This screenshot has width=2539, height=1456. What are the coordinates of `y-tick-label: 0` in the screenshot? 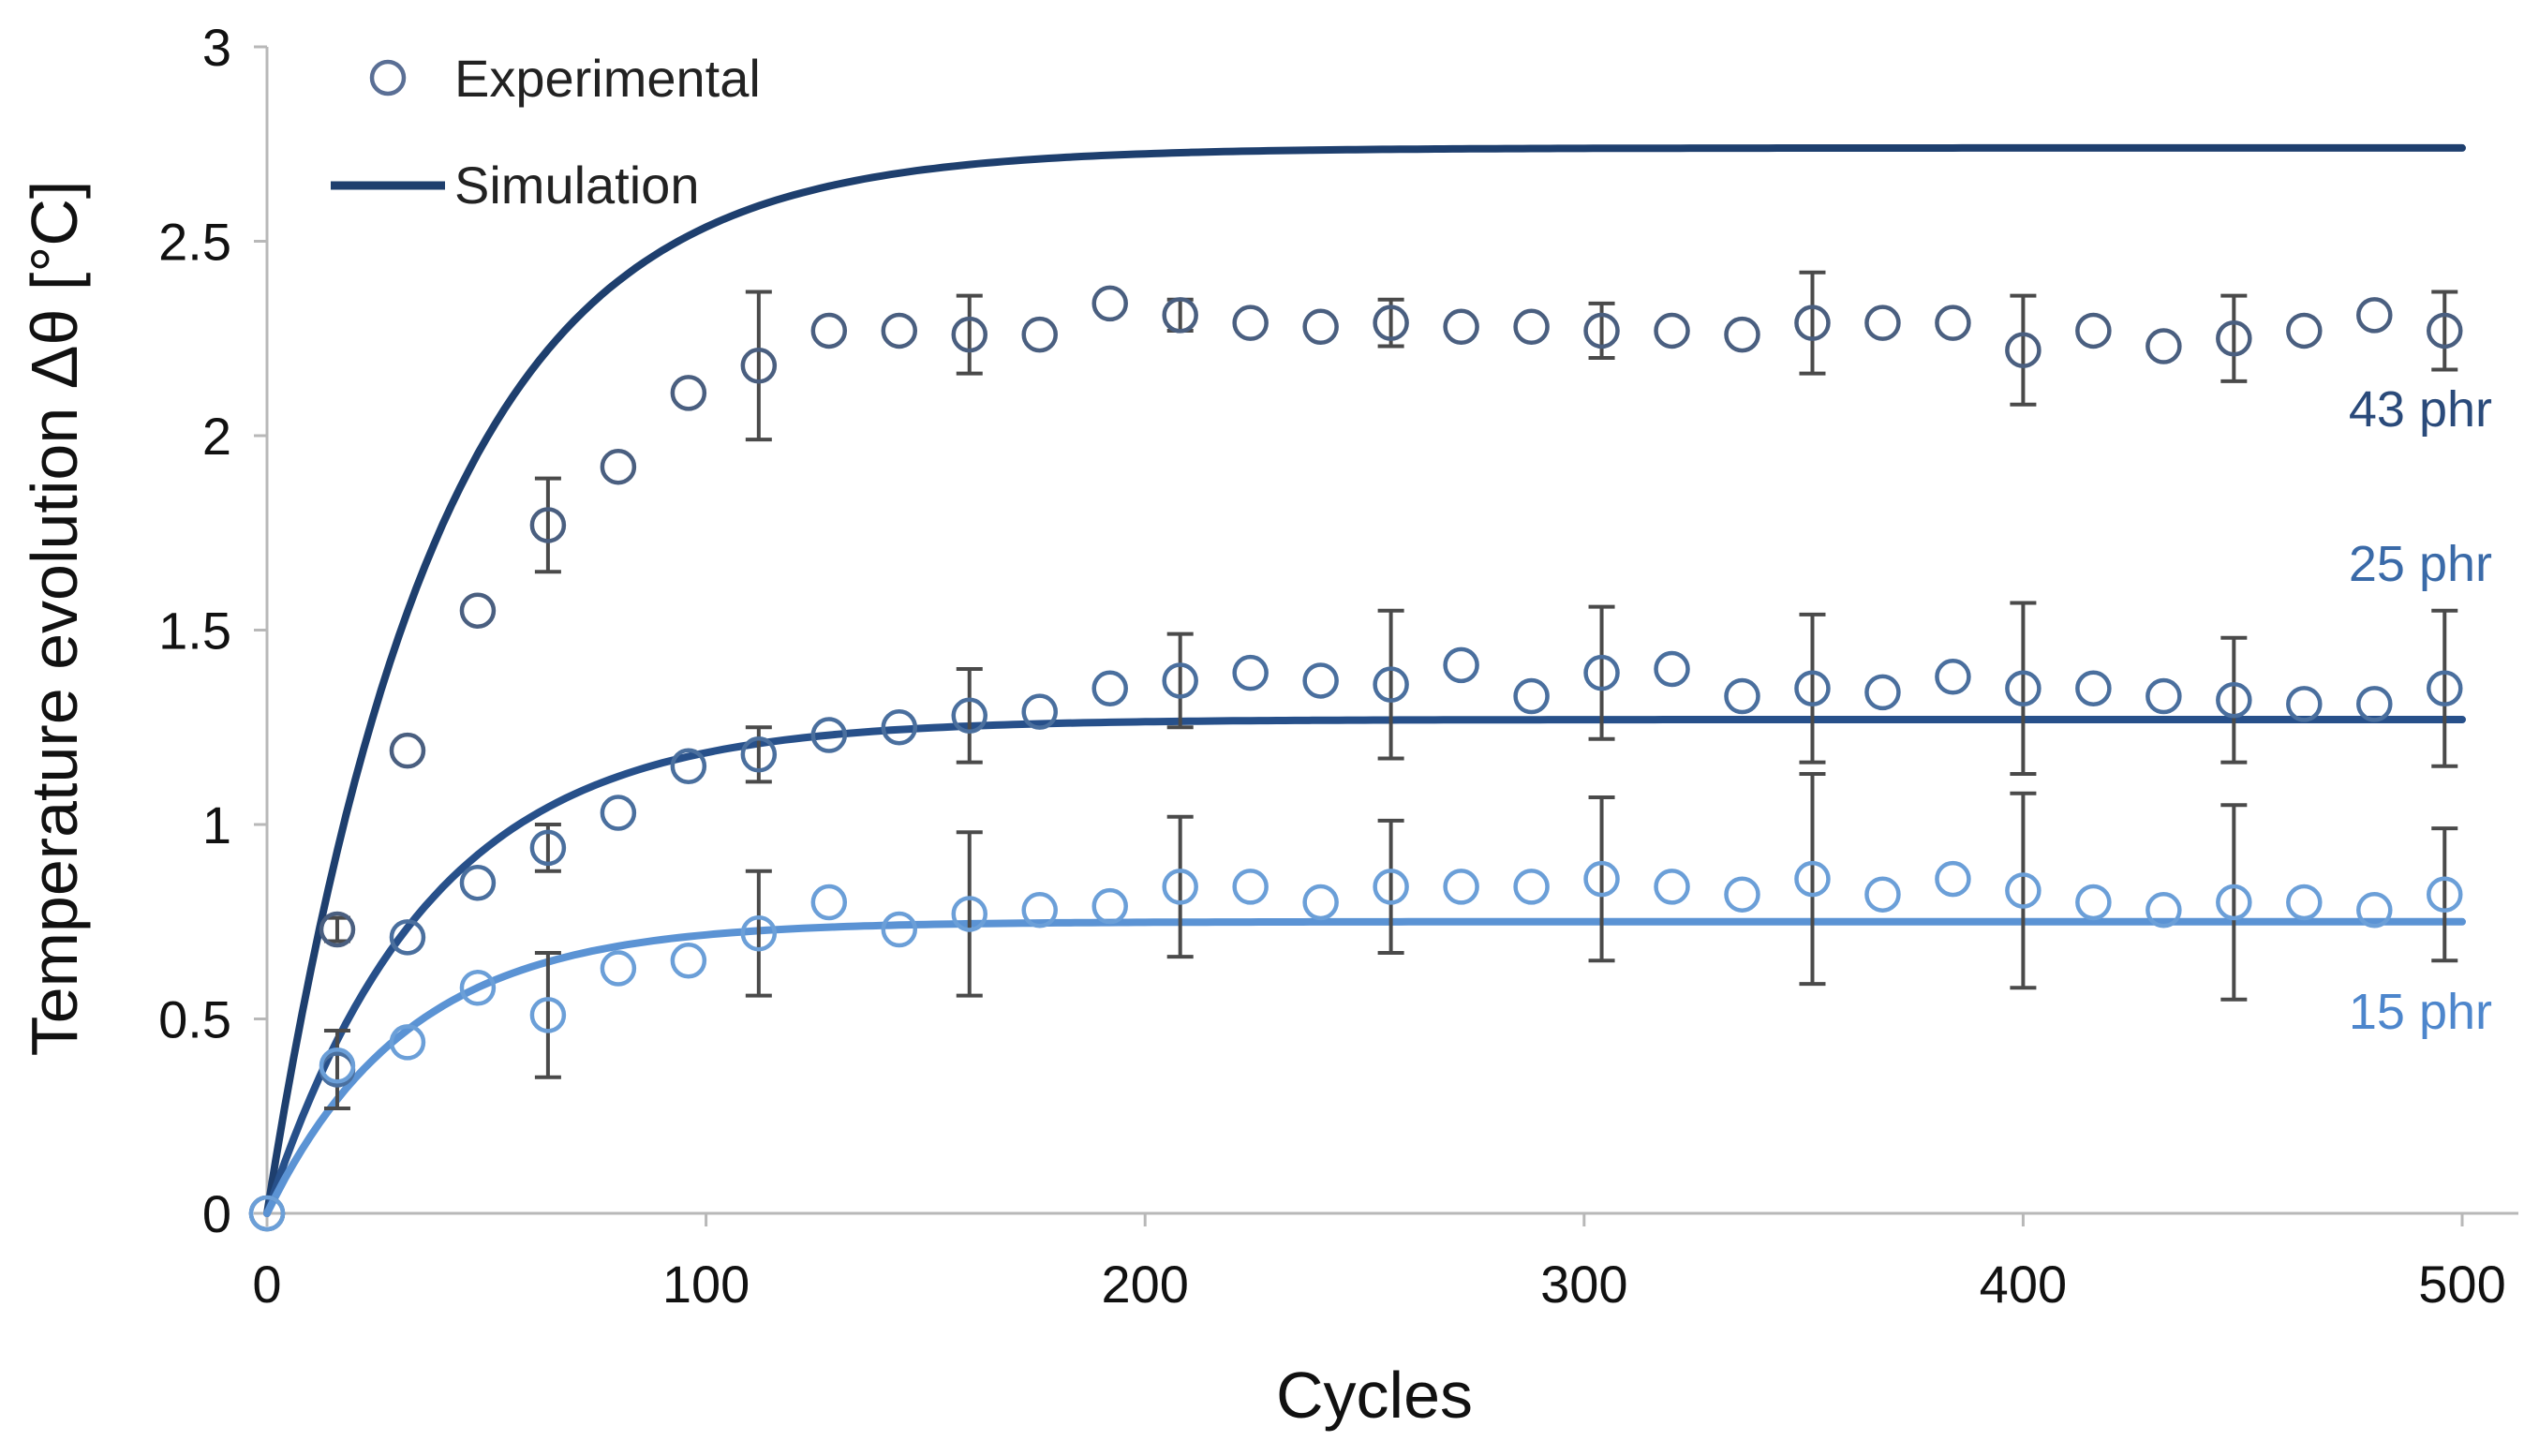 It's located at (216, 1213).